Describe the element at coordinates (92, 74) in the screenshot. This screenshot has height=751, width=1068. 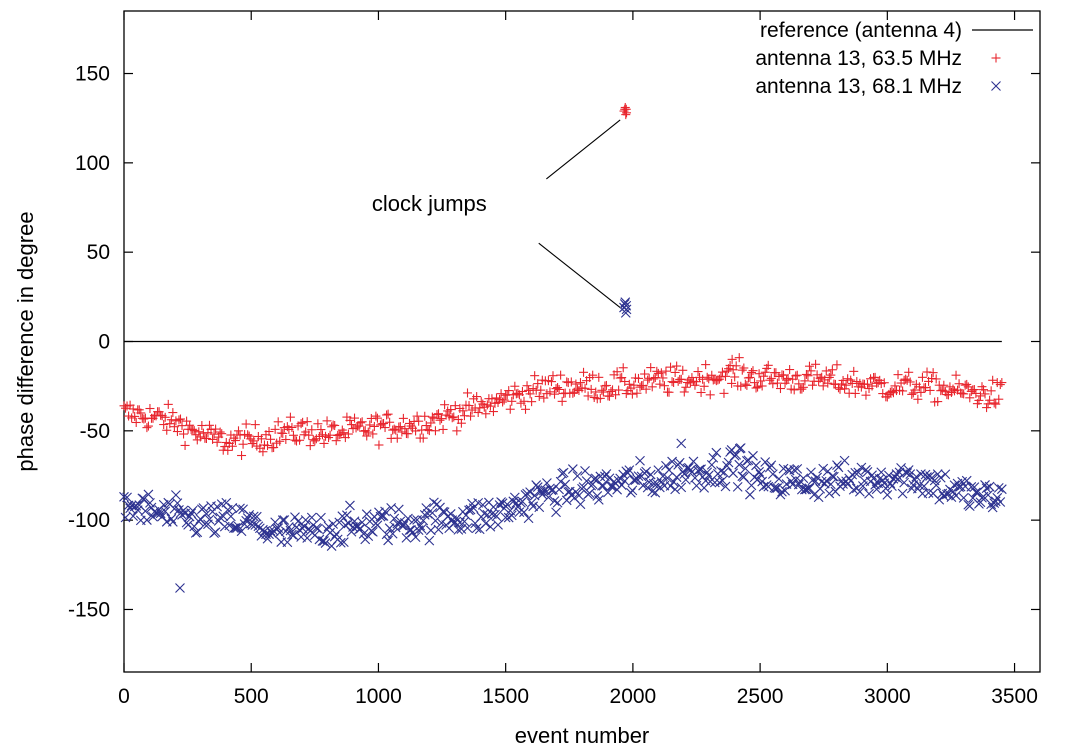
I see `y-tick-label: 150` at that location.